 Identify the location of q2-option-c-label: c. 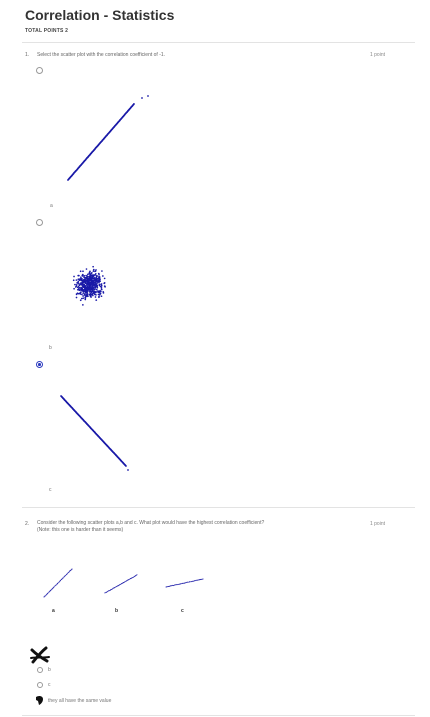
(49, 685).